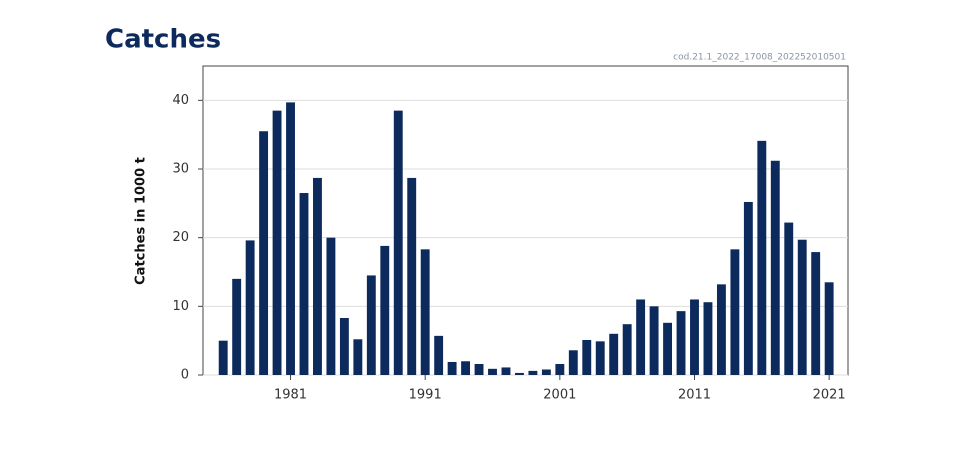 The height and width of the screenshot is (472, 960). Describe the element at coordinates (180, 100) in the screenshot. I see `y-tick-label: 40` at that location.